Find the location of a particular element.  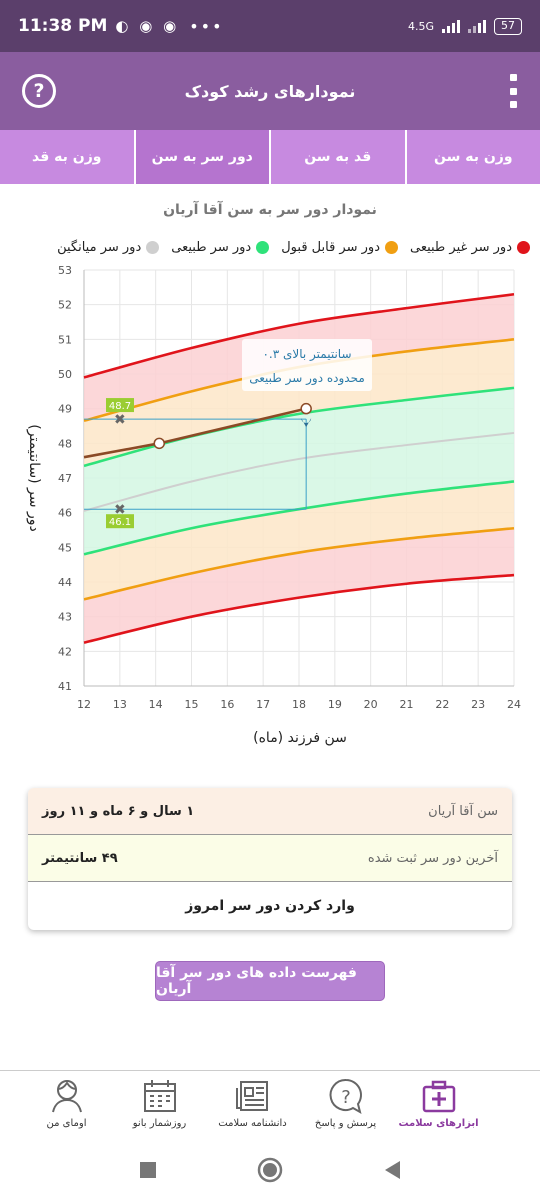

signal-icon is located at coordinates (451, 26).